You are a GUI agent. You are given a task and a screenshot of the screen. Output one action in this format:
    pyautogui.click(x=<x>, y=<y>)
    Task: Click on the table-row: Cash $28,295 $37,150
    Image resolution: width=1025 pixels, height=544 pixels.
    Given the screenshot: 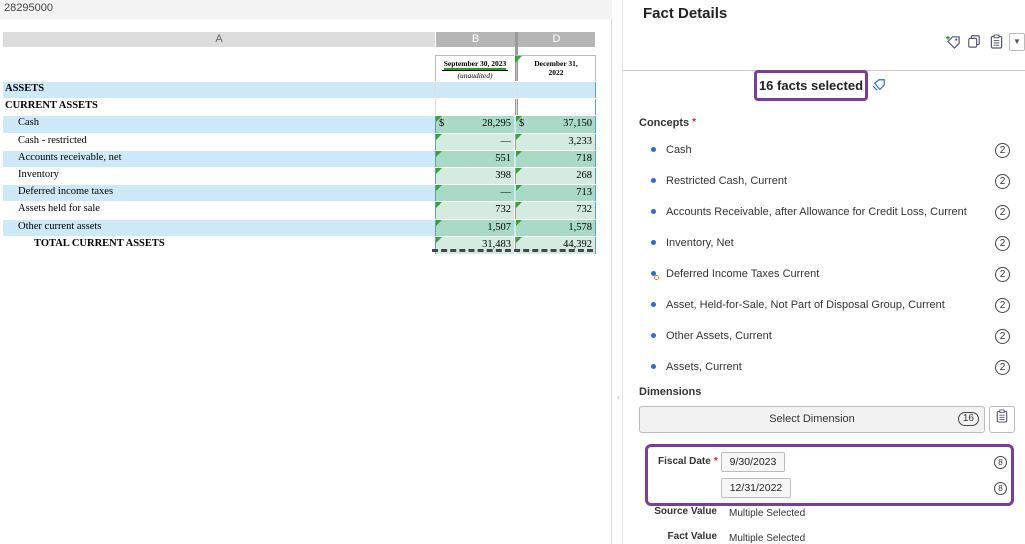 What is the action you would take?
    pyautogui.click(x=299, y=124)
    